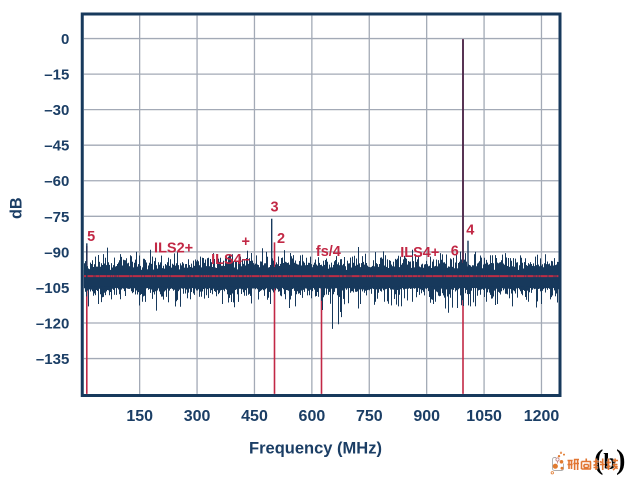 The height and width of the screenshot is (484, 632). What do you see at coordinates (254, 416) in the screenshot?
I see `svg-text: 450` at bounding box center [254, 416].